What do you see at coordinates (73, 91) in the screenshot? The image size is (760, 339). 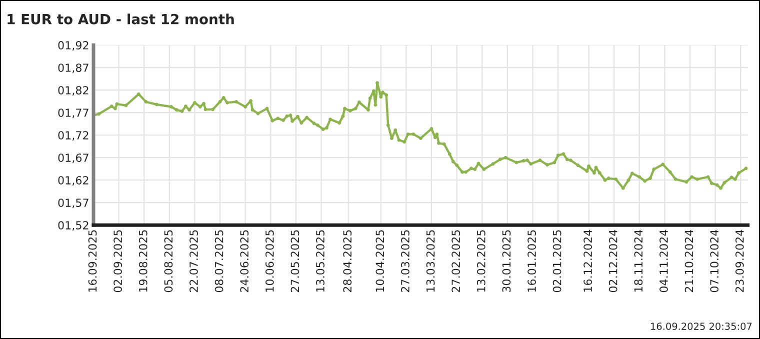 I see `y-tick-label: 01,82` at bounding box center [73, 91].